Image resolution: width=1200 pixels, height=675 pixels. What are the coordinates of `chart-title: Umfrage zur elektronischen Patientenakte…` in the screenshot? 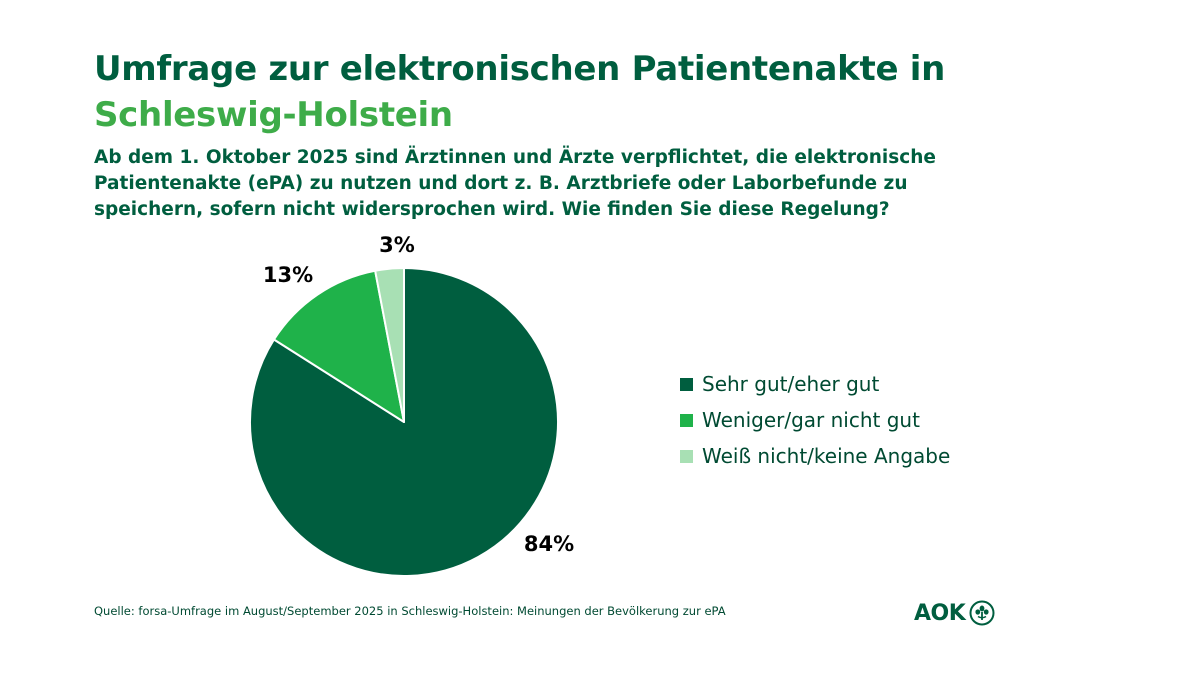 It's located at (519, 92).